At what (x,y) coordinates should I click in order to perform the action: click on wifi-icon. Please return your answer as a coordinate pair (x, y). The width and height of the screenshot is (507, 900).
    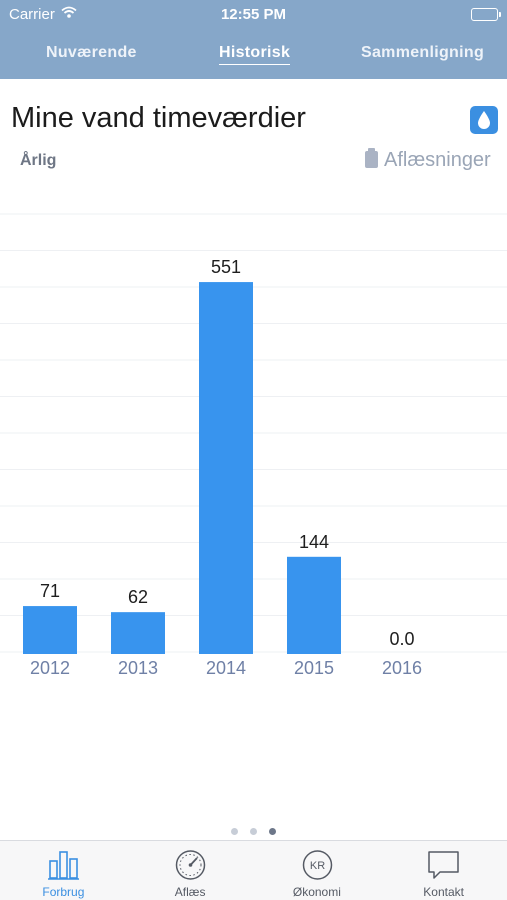
    Looking at the image, I should click on (69, 14).